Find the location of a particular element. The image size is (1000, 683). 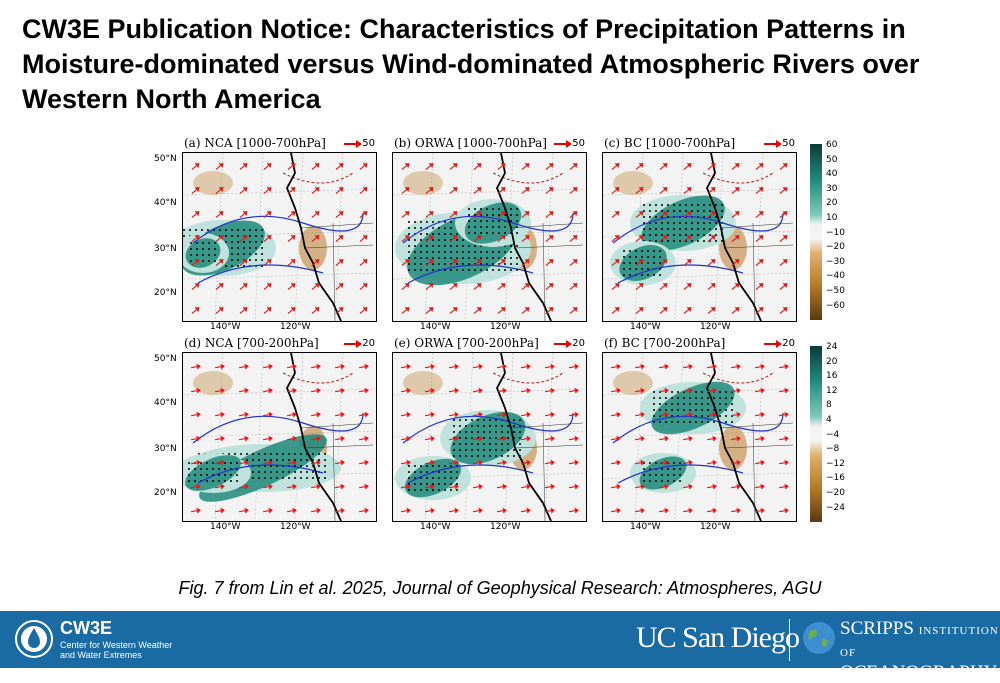

colorbar-tick: 30 is located at coordinates (832, 188).